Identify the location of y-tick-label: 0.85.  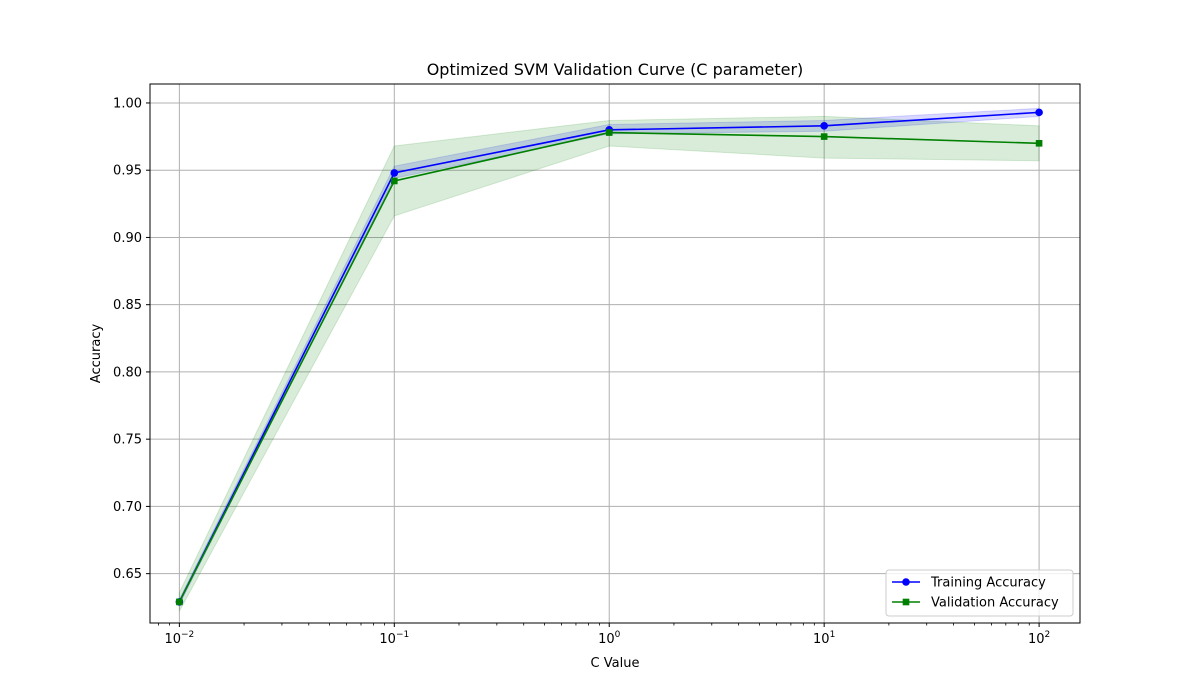
(127, 305).